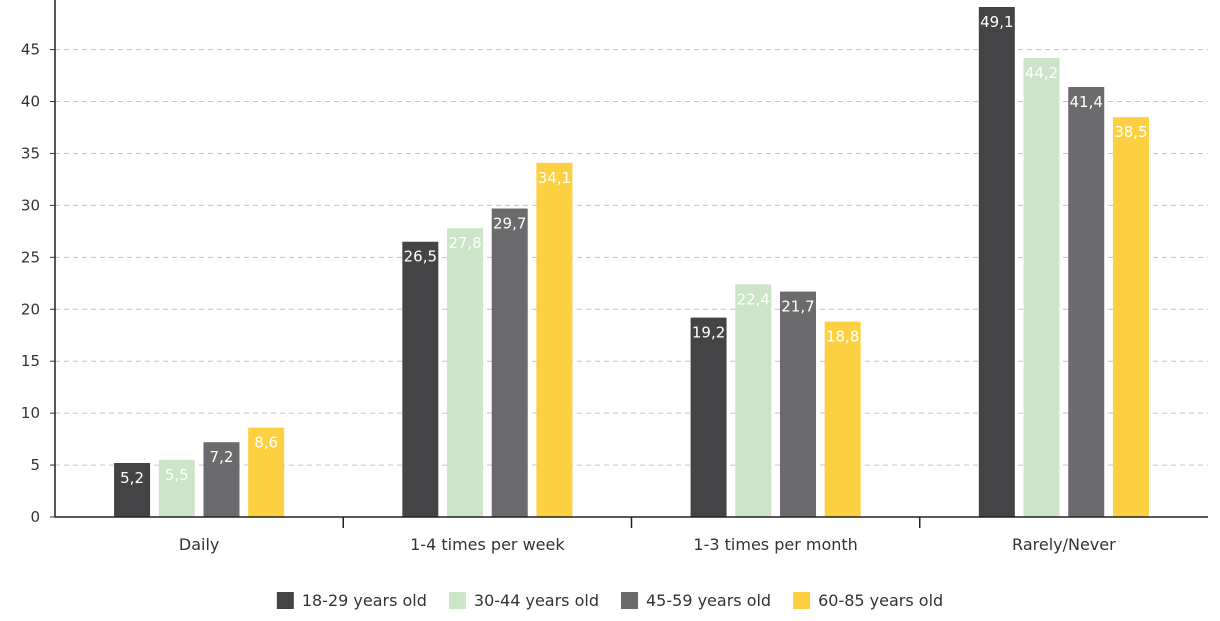 The image size is (1220, 621). Describe the element at coordinates (708, 333) in the screenshot. I see `data-label: 19,2` at that location.